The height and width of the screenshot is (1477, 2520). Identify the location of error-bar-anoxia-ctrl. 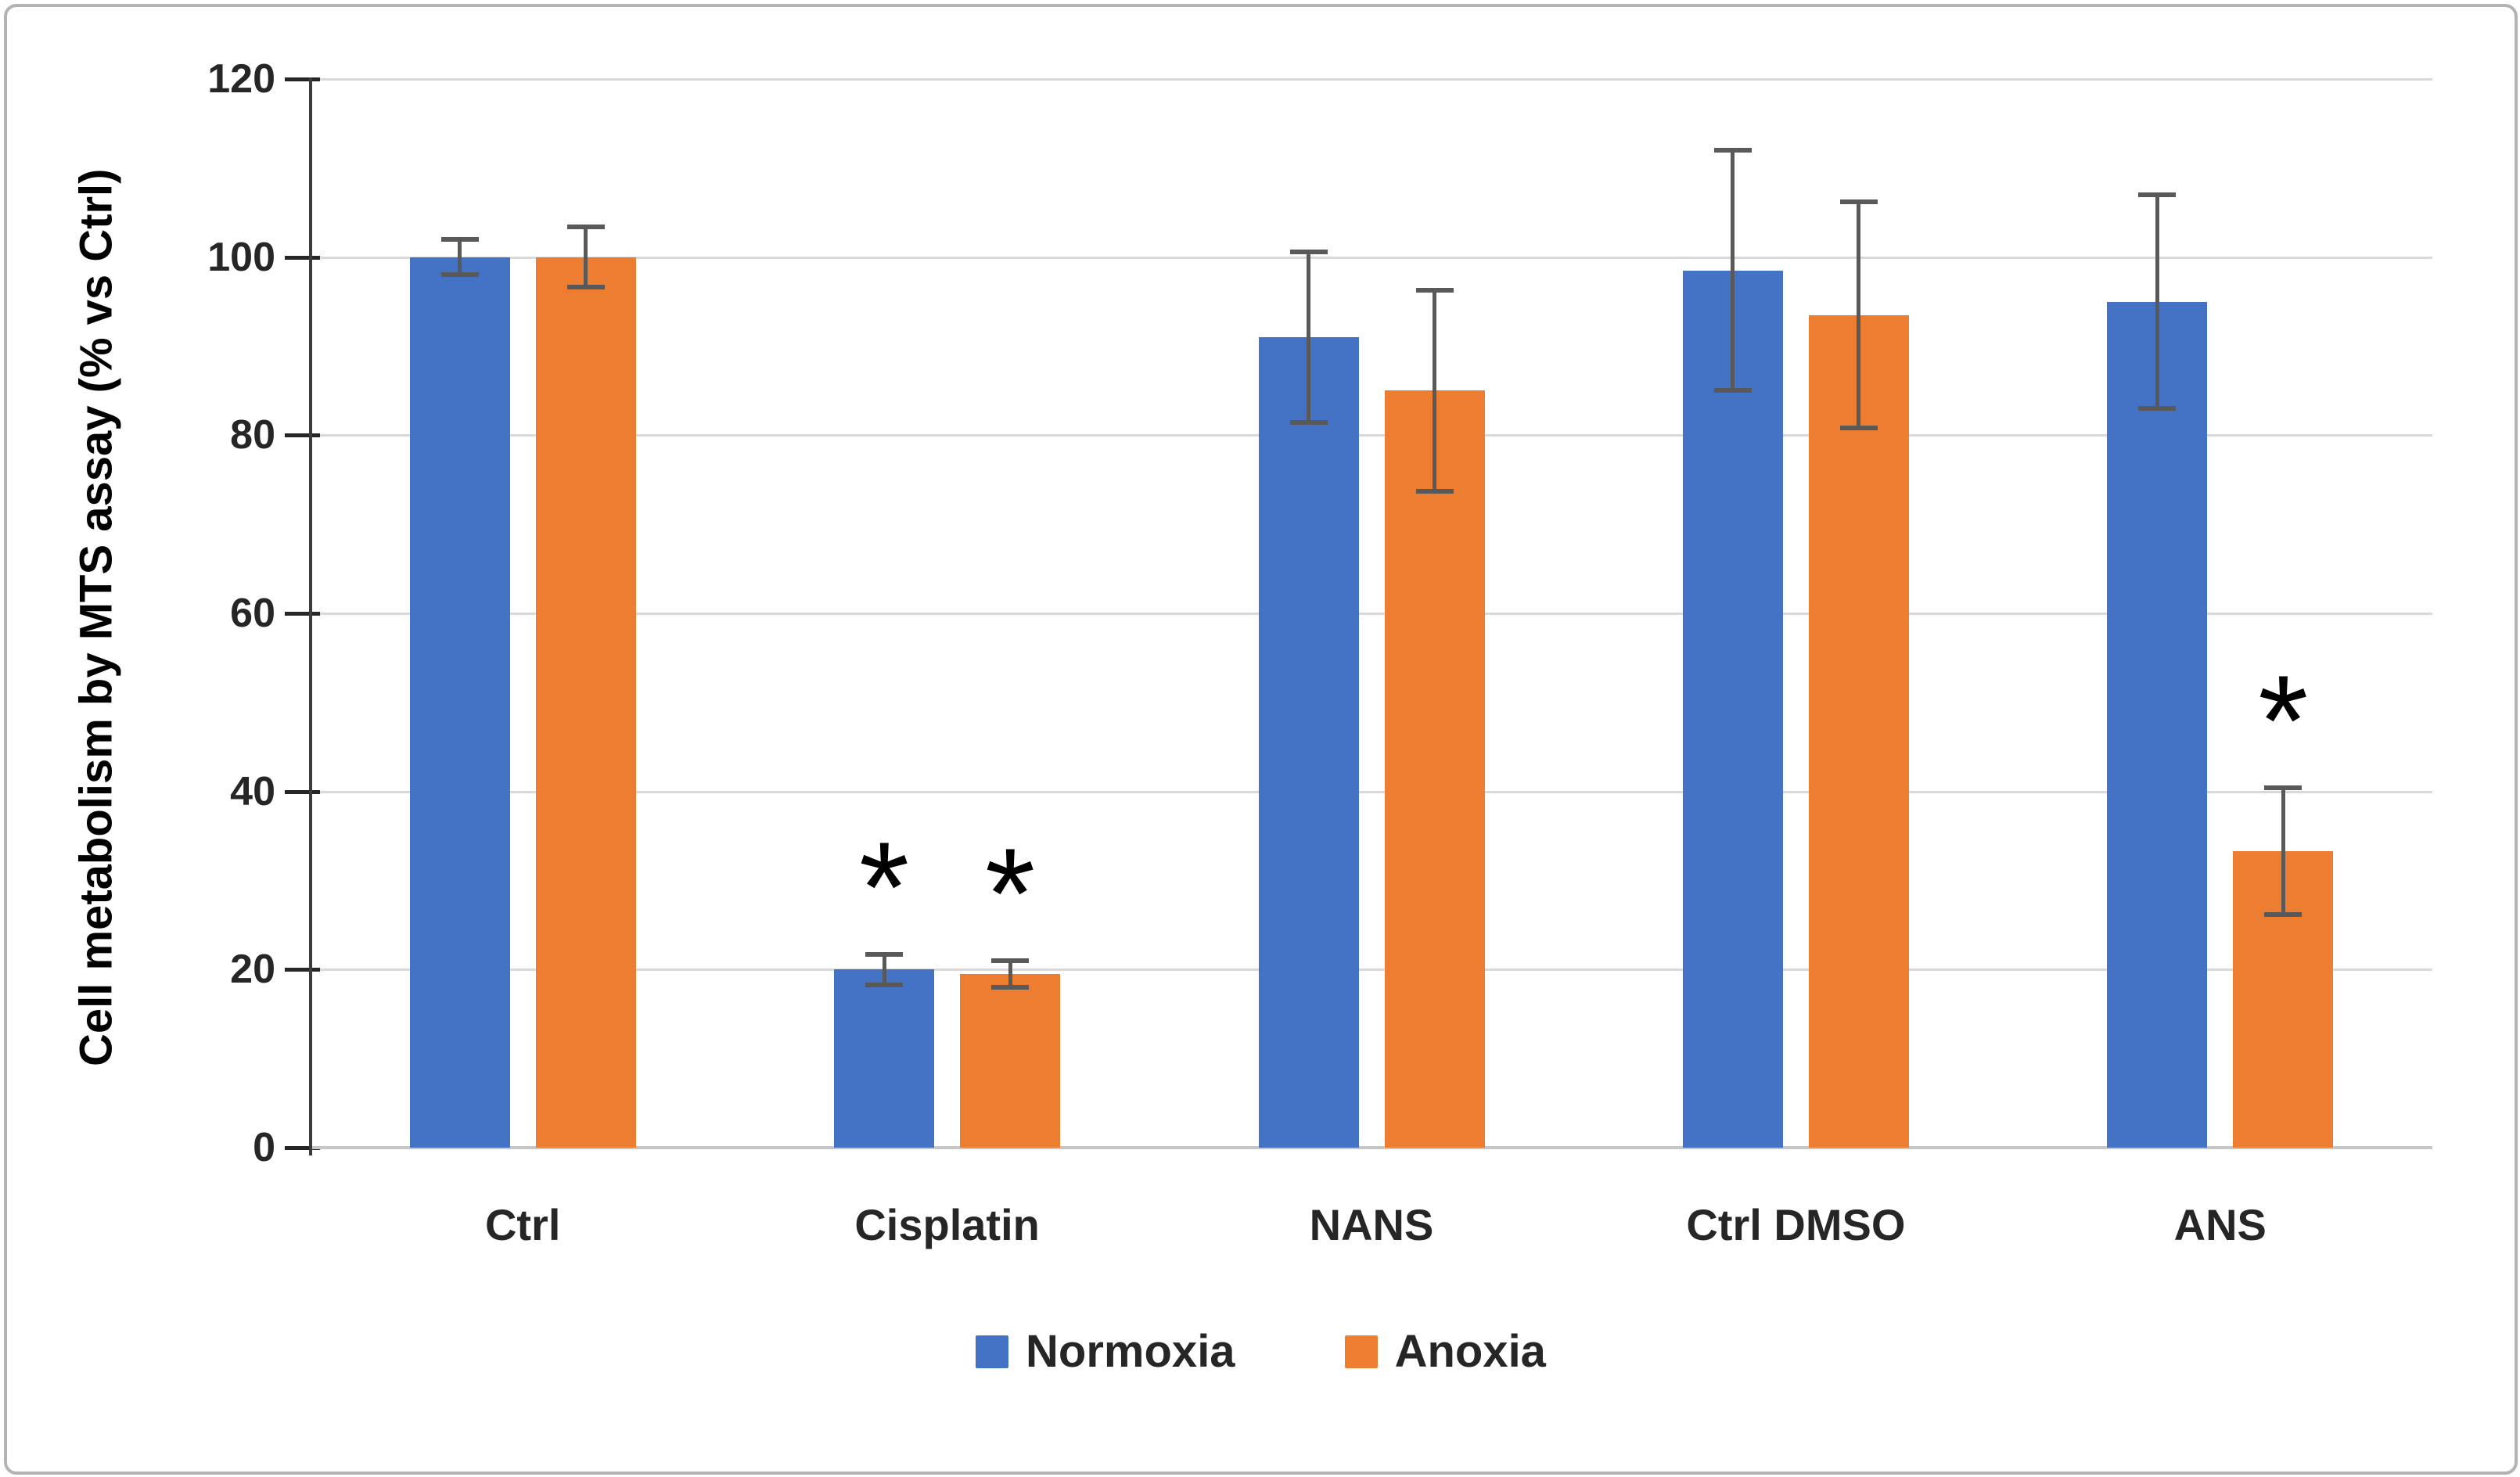
(586, 257).